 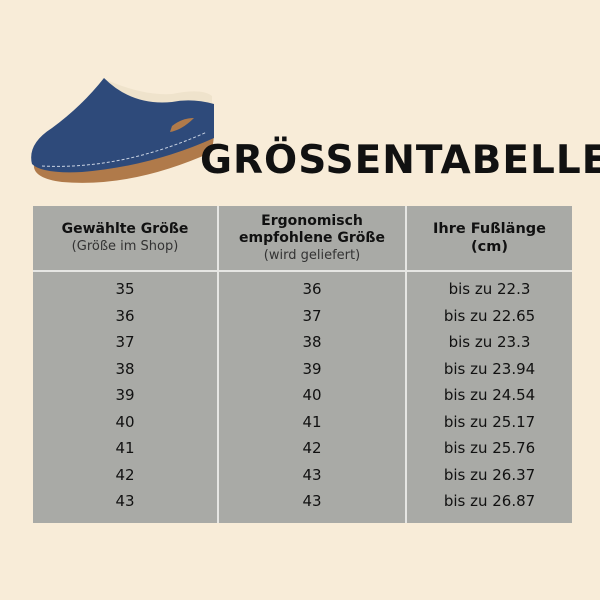 What do you see at coordinates (489, 342) in the screenshot?
I see `table-cell: bis zu 23.3` at bounding box center [489, 342].